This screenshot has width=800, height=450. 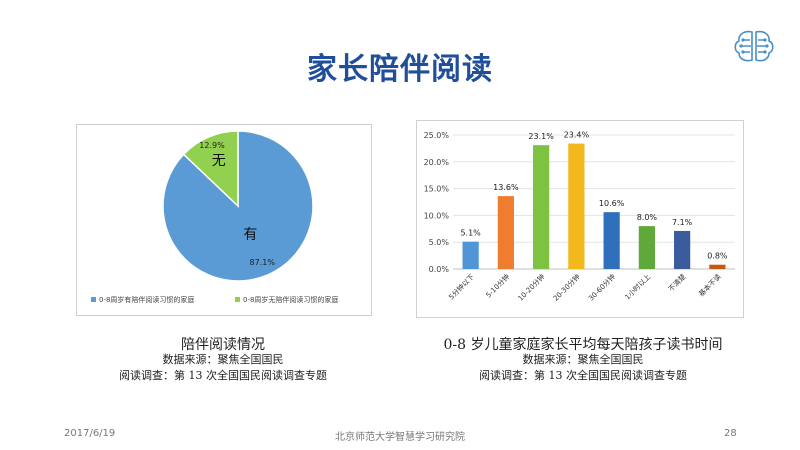 What do you see at coordinates (754, 46) in the screenshot?
I see `brain-circuit-icon` at bounding box center [754, 46].